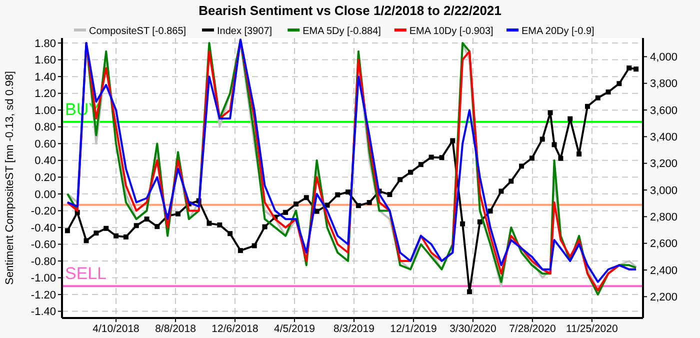  What do you see at coordinates (175, 329) in the screenshot?
I see `x-tick-label: 8/8/2018` at bounding box center [175, 329].